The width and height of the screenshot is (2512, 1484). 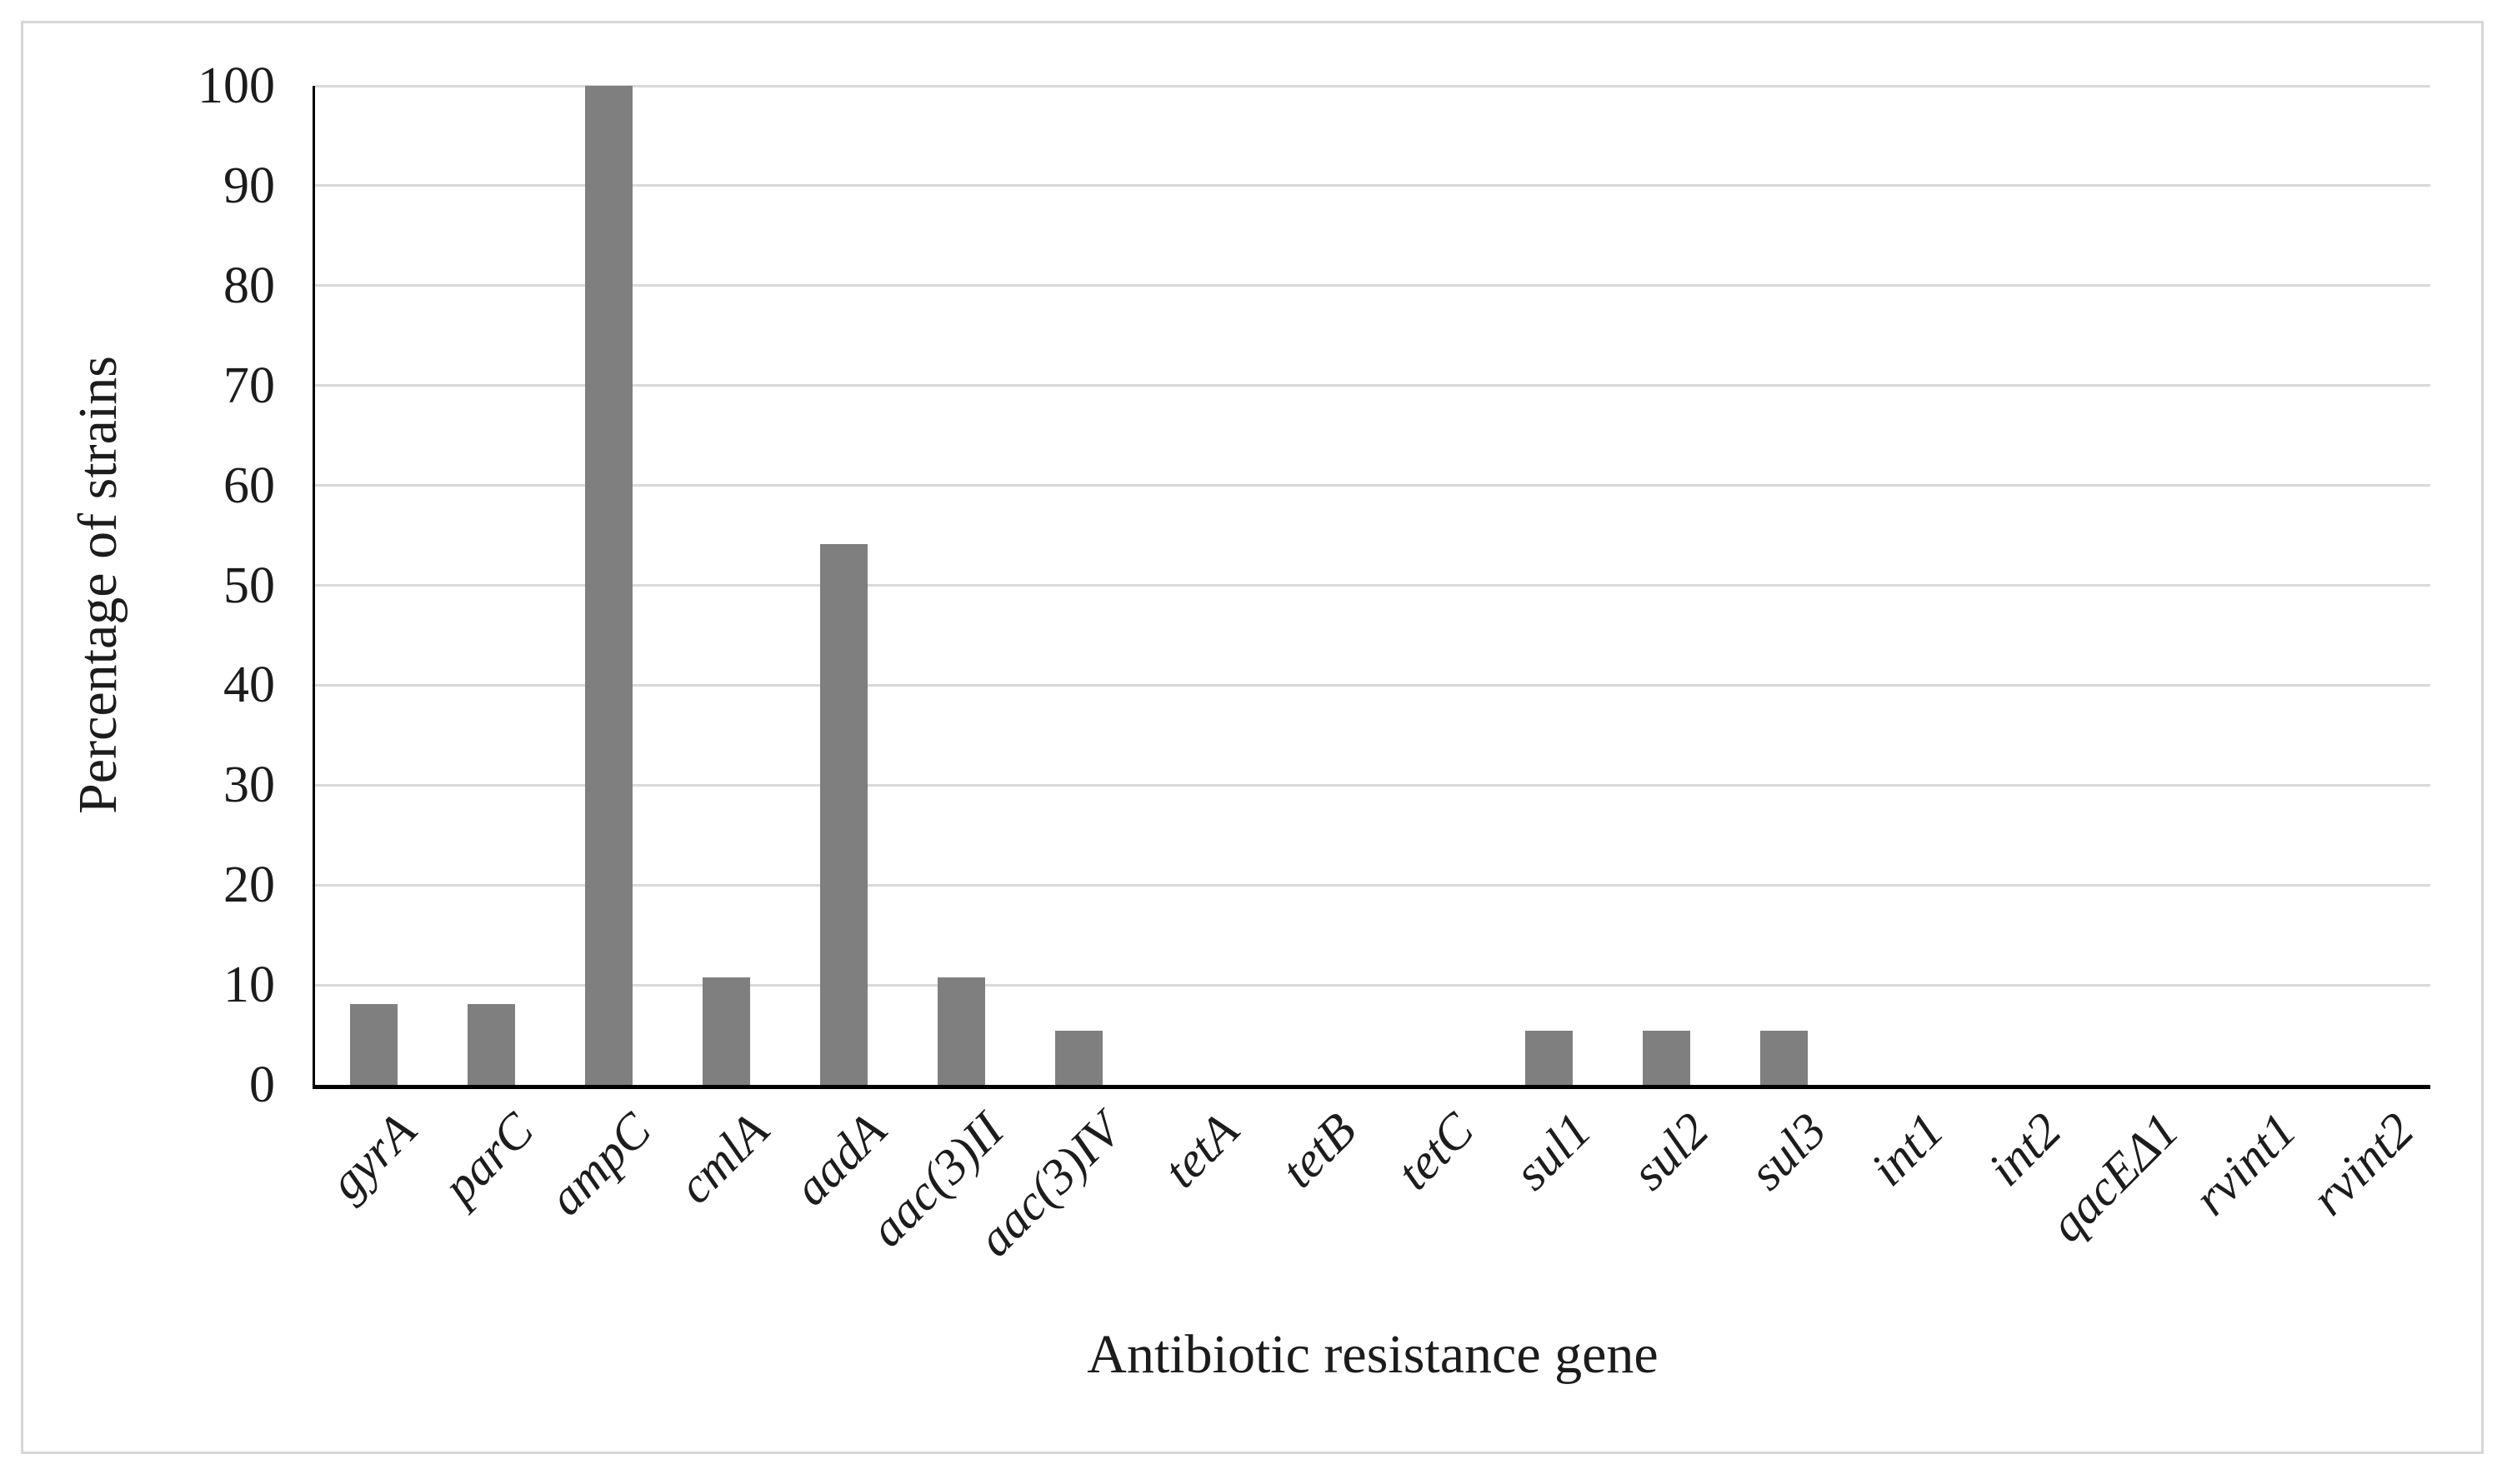 I want to click on y-tick-label: 60, so click(x=249, y=485).